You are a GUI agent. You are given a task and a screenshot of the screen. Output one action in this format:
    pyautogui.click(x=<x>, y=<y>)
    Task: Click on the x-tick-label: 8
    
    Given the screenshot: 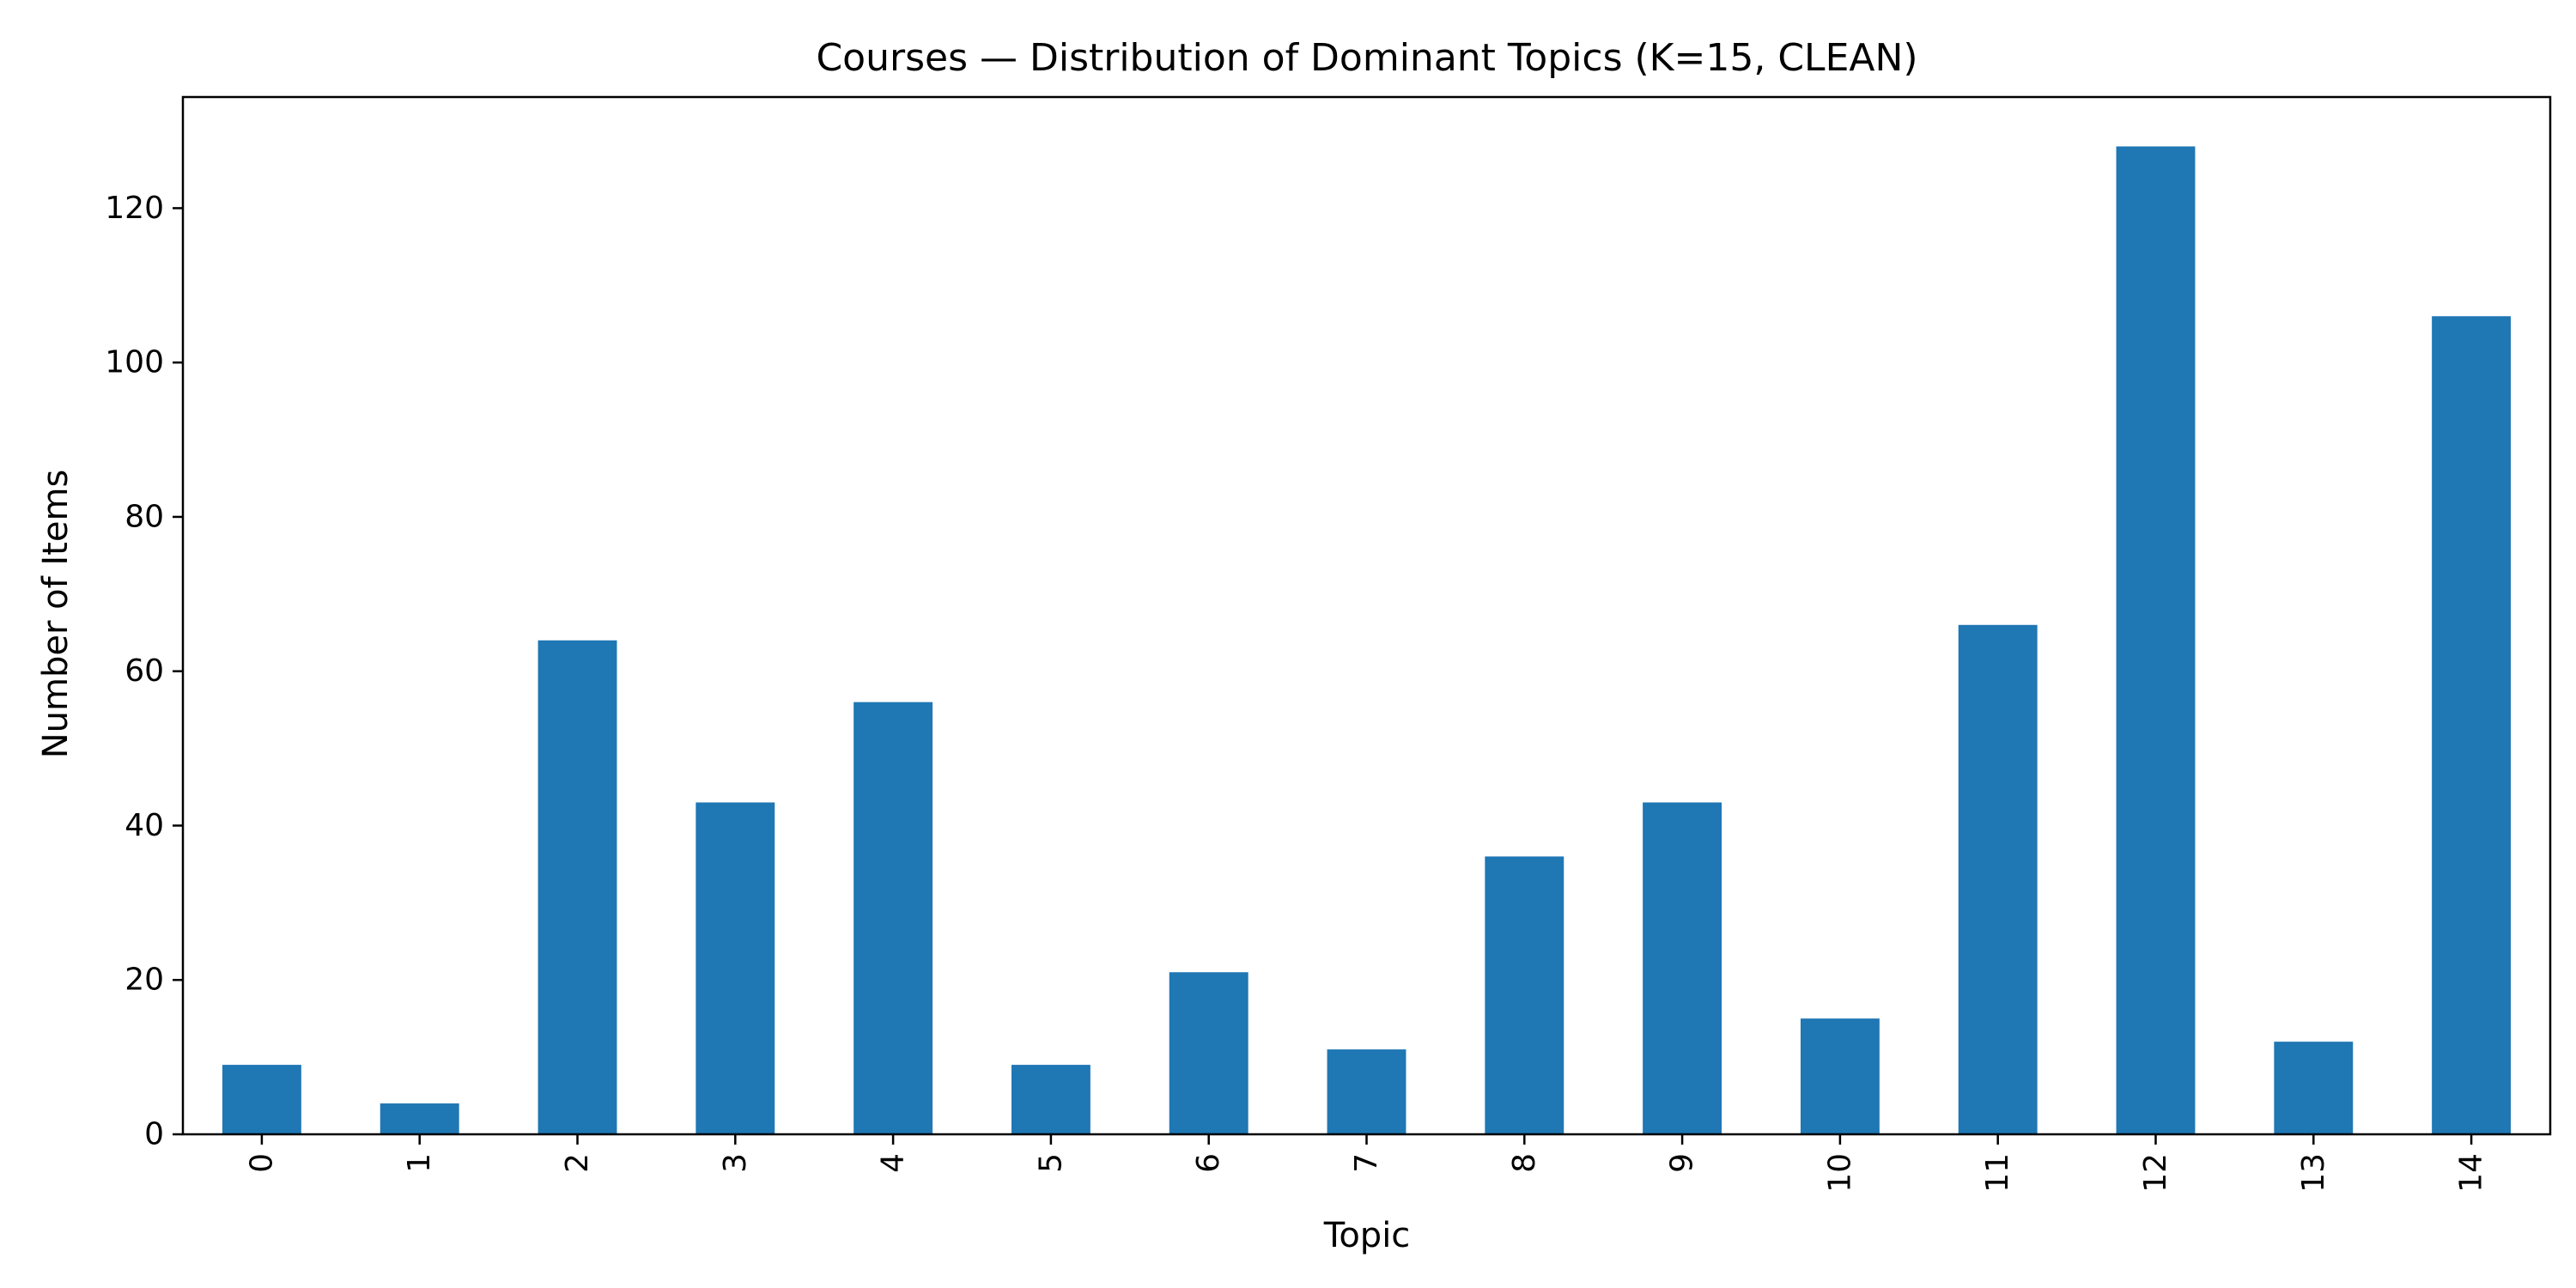 What is the action you would take?
    pyautogui.click(x=1524, y=1163)
    